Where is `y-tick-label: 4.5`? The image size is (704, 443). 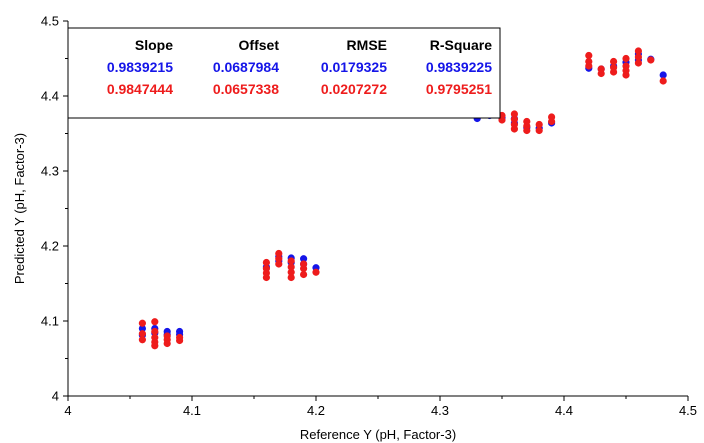 y-tick-label: 4.5 is located at coordinates (50, 21).